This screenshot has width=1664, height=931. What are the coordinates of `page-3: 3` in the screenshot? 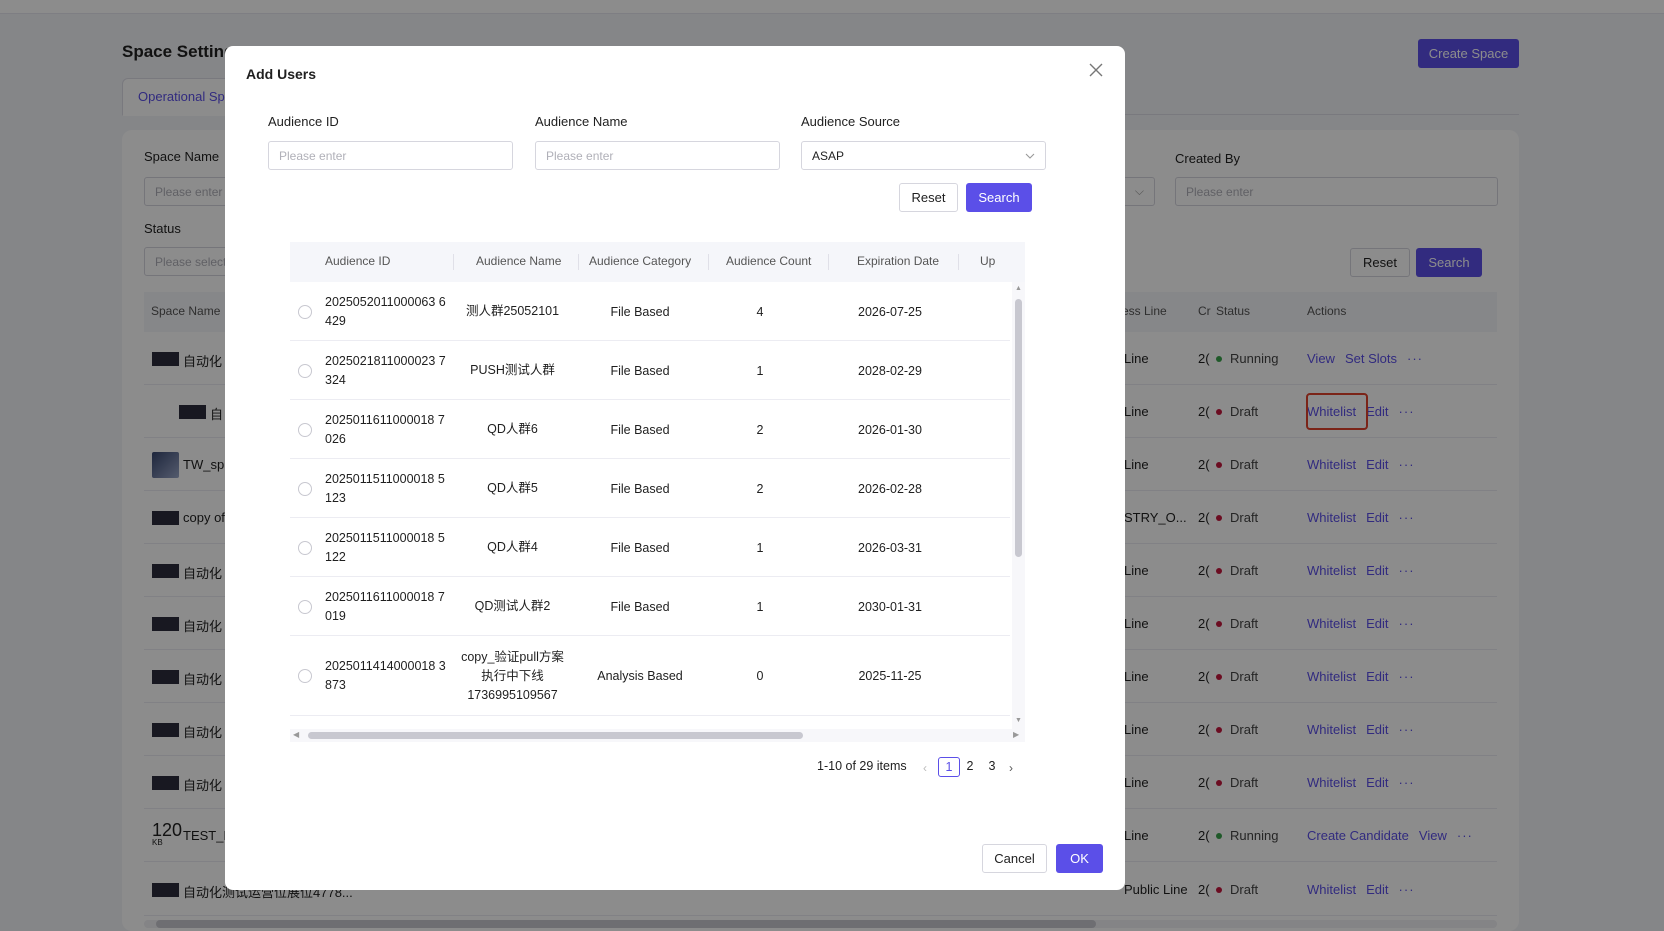 It's located at (992, 766).